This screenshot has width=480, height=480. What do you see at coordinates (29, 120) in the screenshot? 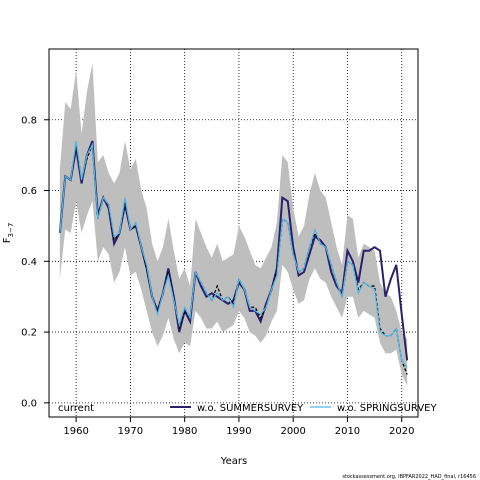
I see `y-tick-label: 0.8` at bounding box center [29, 120].